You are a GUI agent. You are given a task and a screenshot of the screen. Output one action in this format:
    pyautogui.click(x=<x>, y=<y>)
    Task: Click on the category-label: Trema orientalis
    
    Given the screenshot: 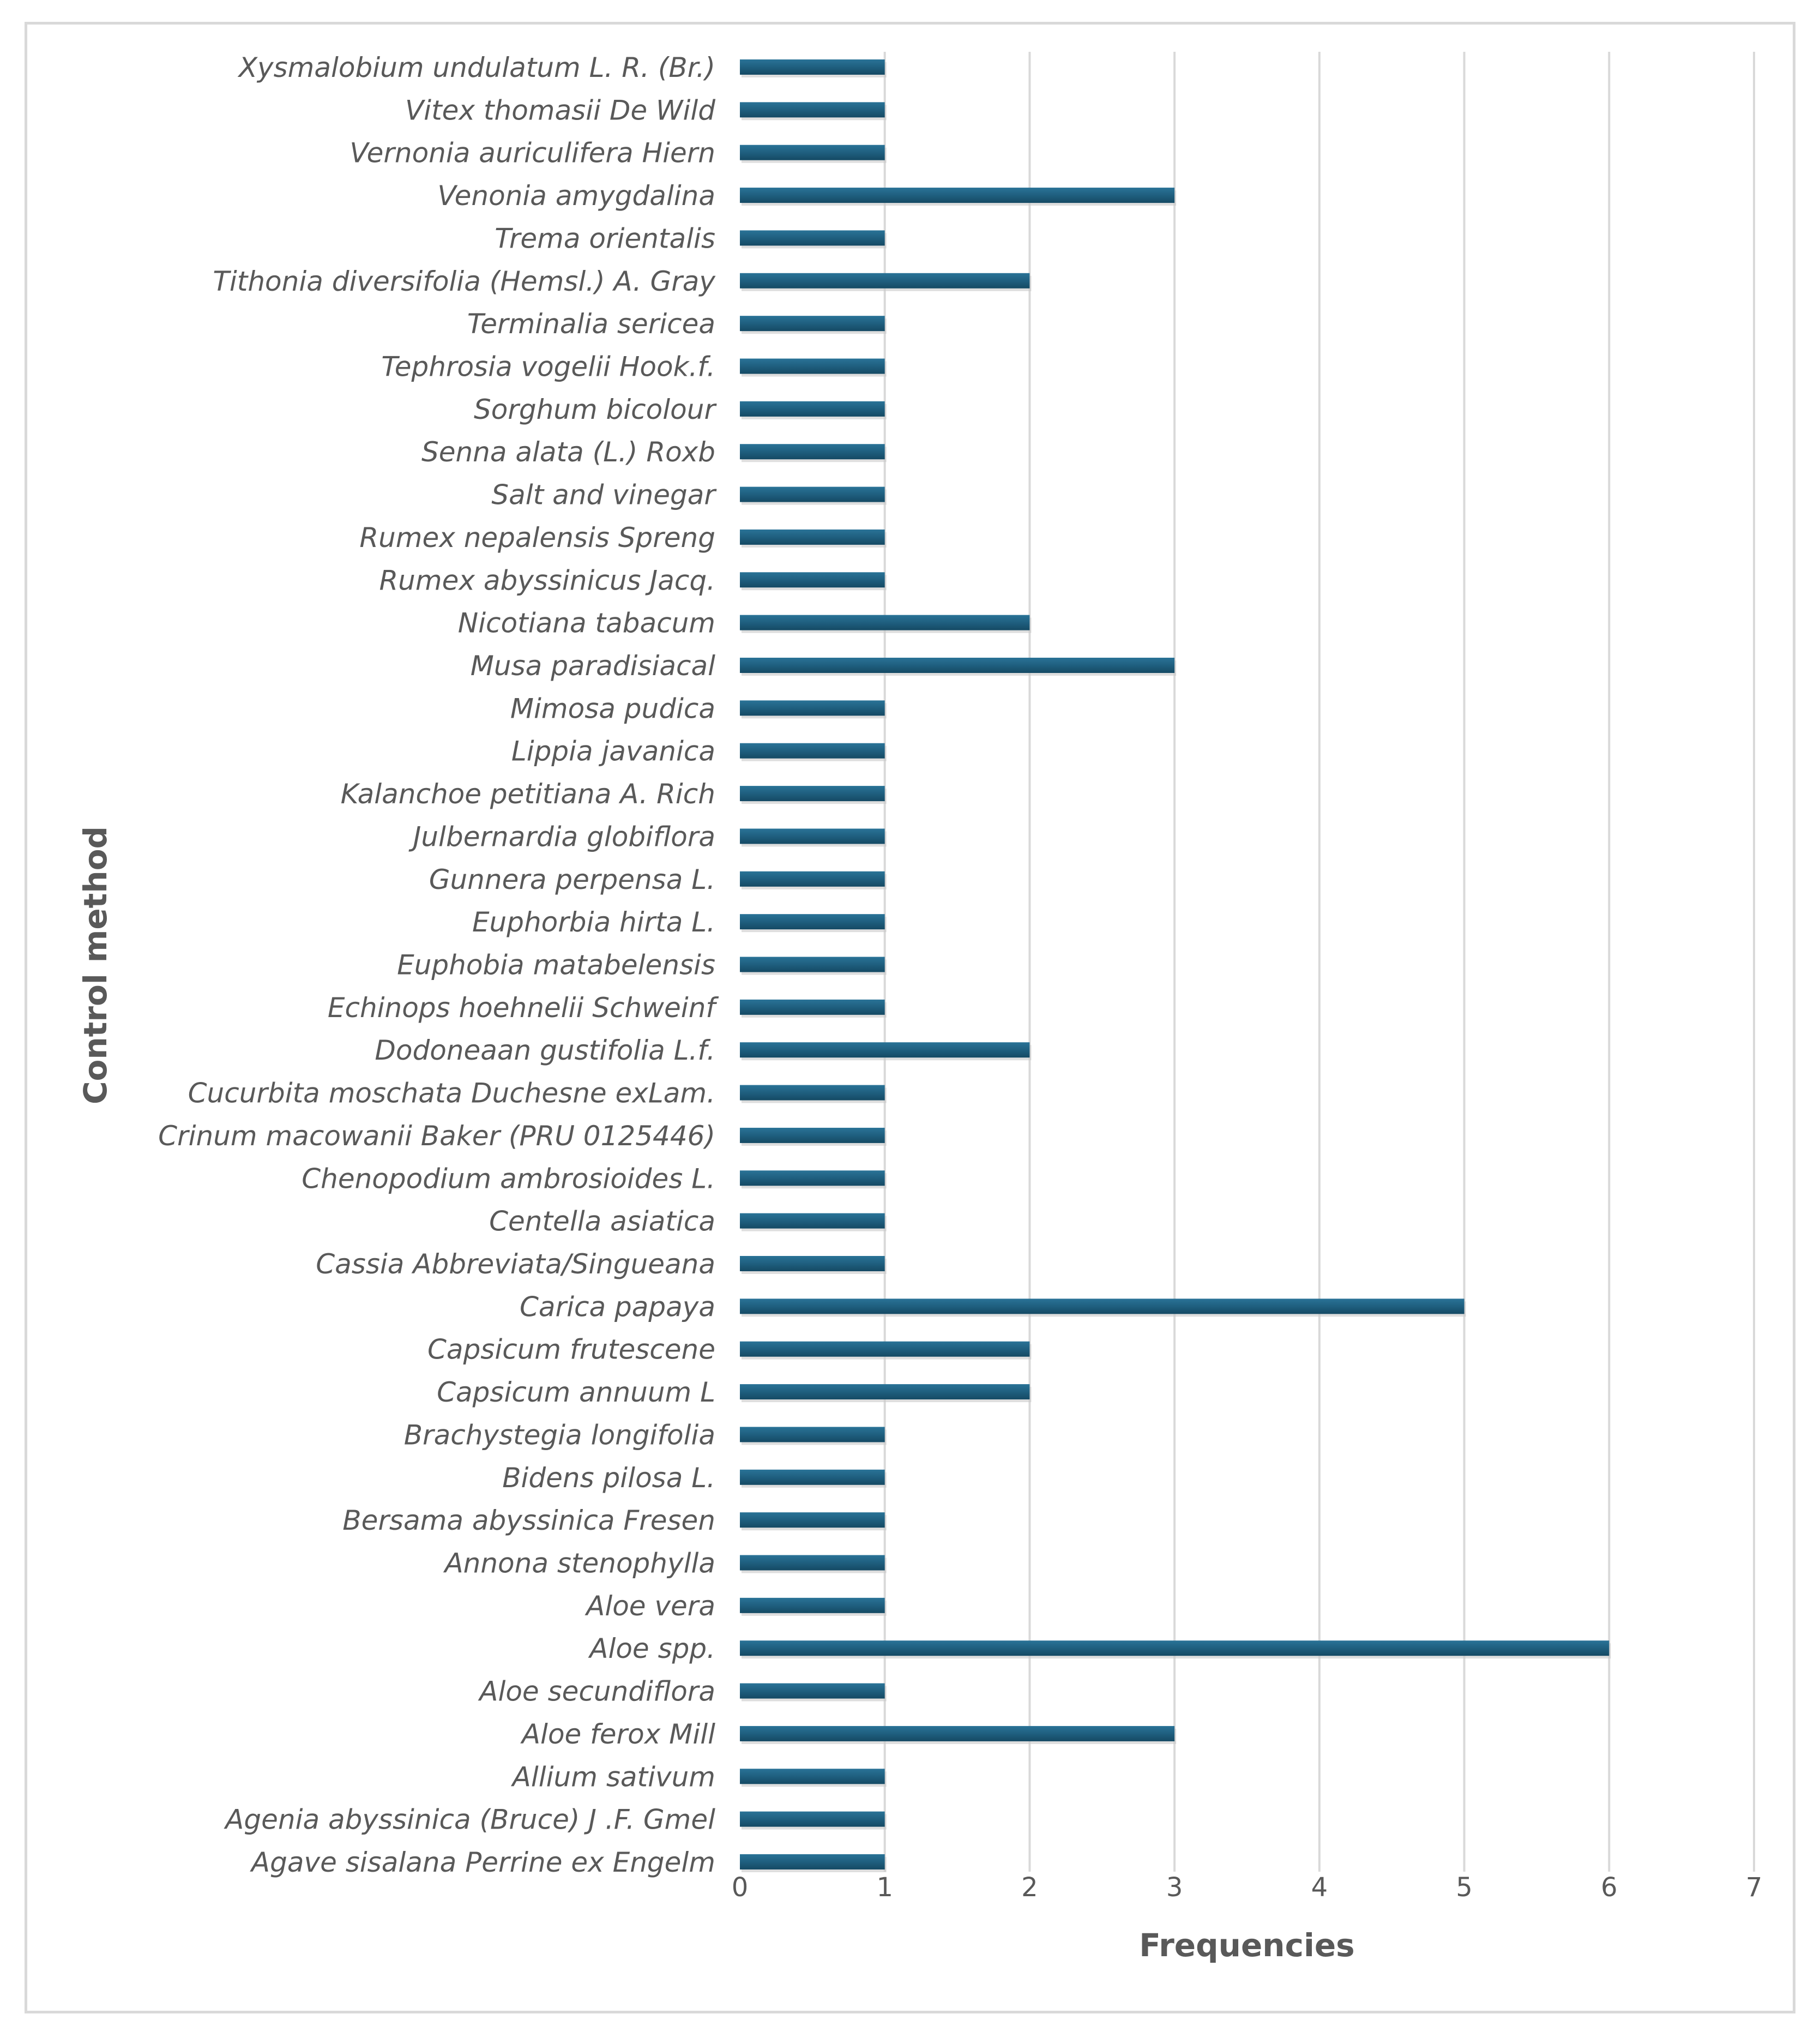 What is the action you would take?
    pyautogui.click(x=605, y=238)
    